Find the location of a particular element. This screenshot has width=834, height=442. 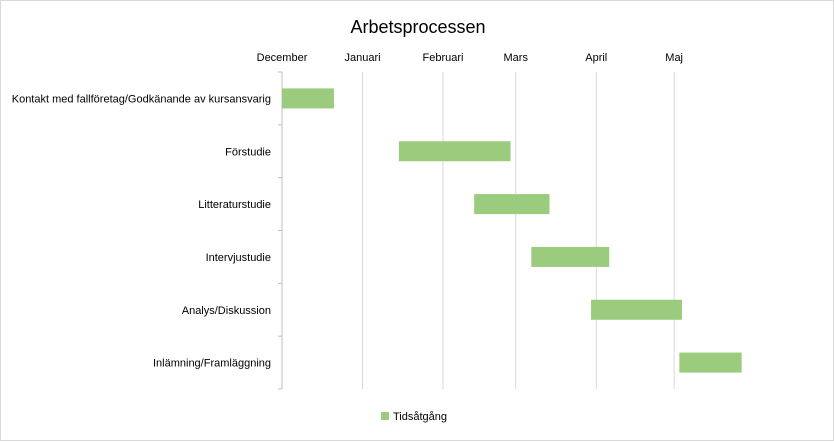

category-axis is located at coordinates (280, 230).